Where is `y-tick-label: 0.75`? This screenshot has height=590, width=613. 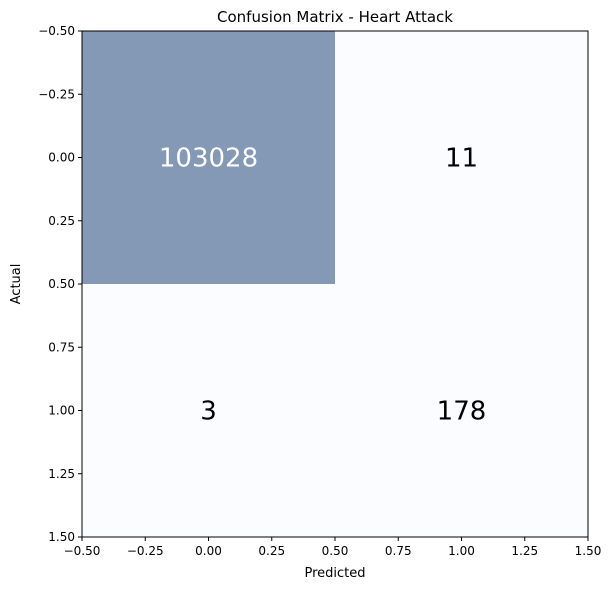 y-tick-label: 0.75 is located at coordinates (61, 347).